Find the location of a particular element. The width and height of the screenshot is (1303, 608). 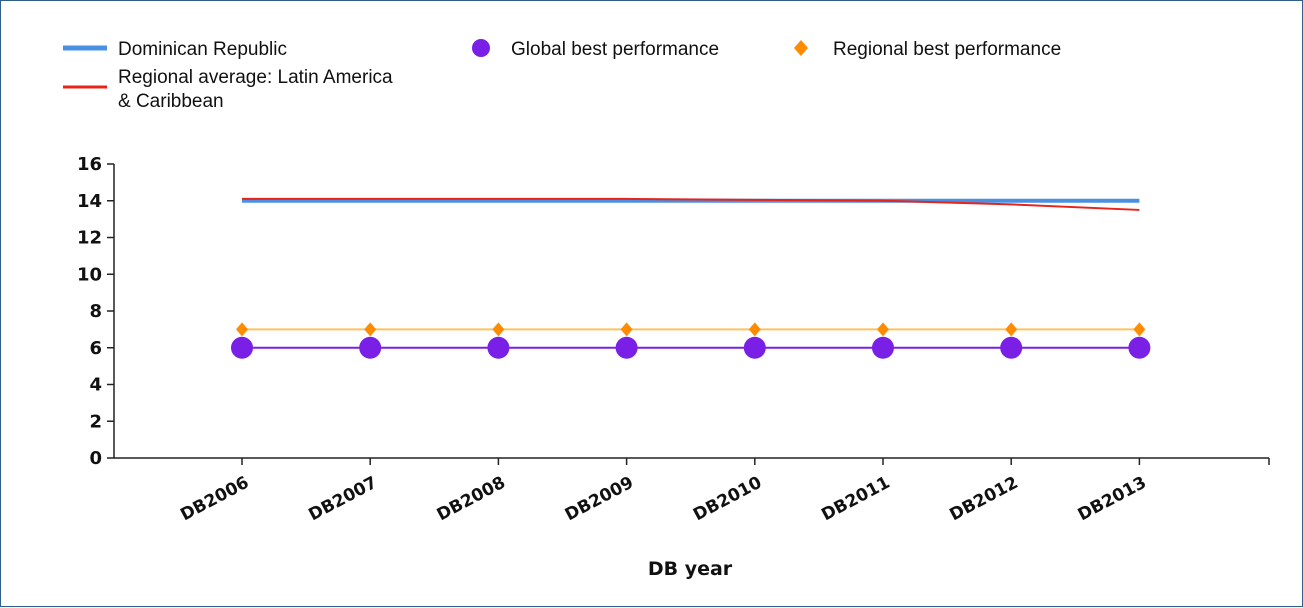

series-regional-average-latin-america-caribbean is located at coordinates (691, 204).